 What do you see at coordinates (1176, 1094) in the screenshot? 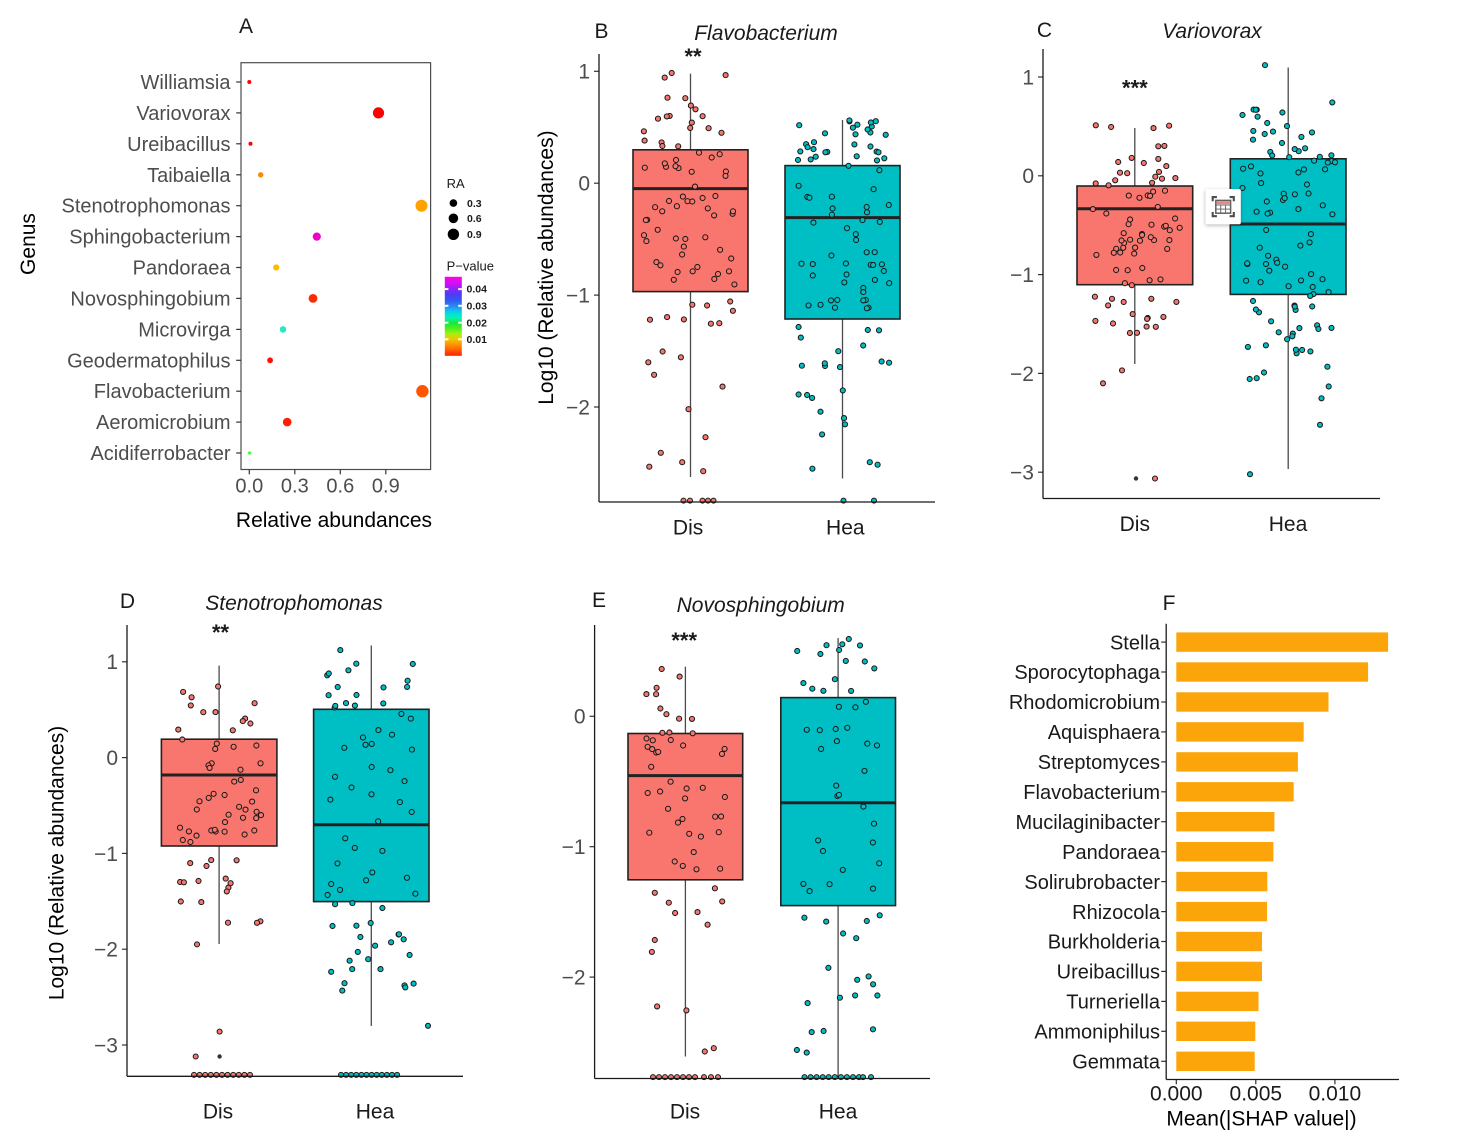
I see `svg-text: 0.000` at bounding box center [1176, 1094].